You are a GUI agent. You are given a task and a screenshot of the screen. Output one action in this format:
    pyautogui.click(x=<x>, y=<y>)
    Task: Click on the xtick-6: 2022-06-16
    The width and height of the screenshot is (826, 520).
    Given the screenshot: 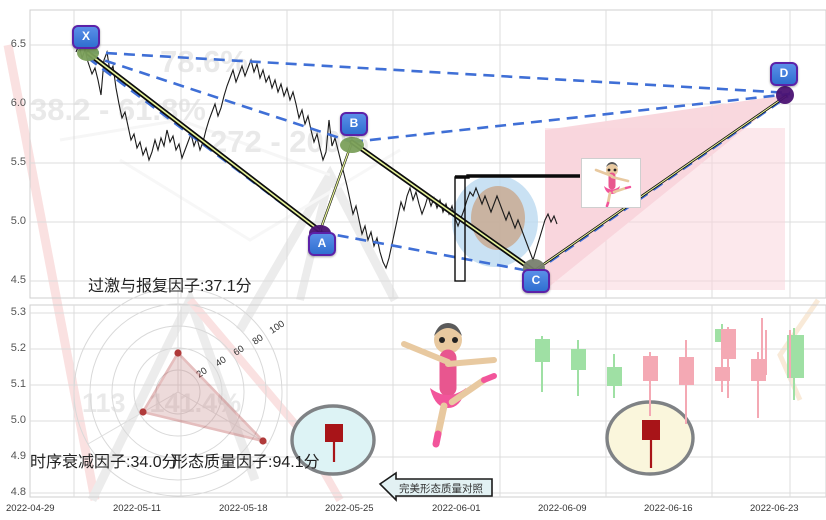 What is the action you would take?
    pyautogui.click(x=668, y=508)
    